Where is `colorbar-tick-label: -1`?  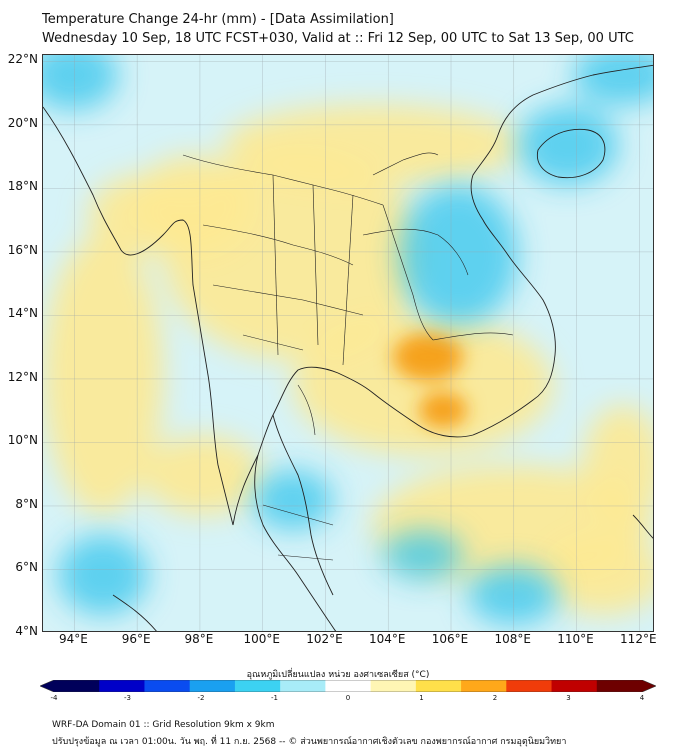 colorbar-tick-label: -1 is located at coordinates (274, 698).